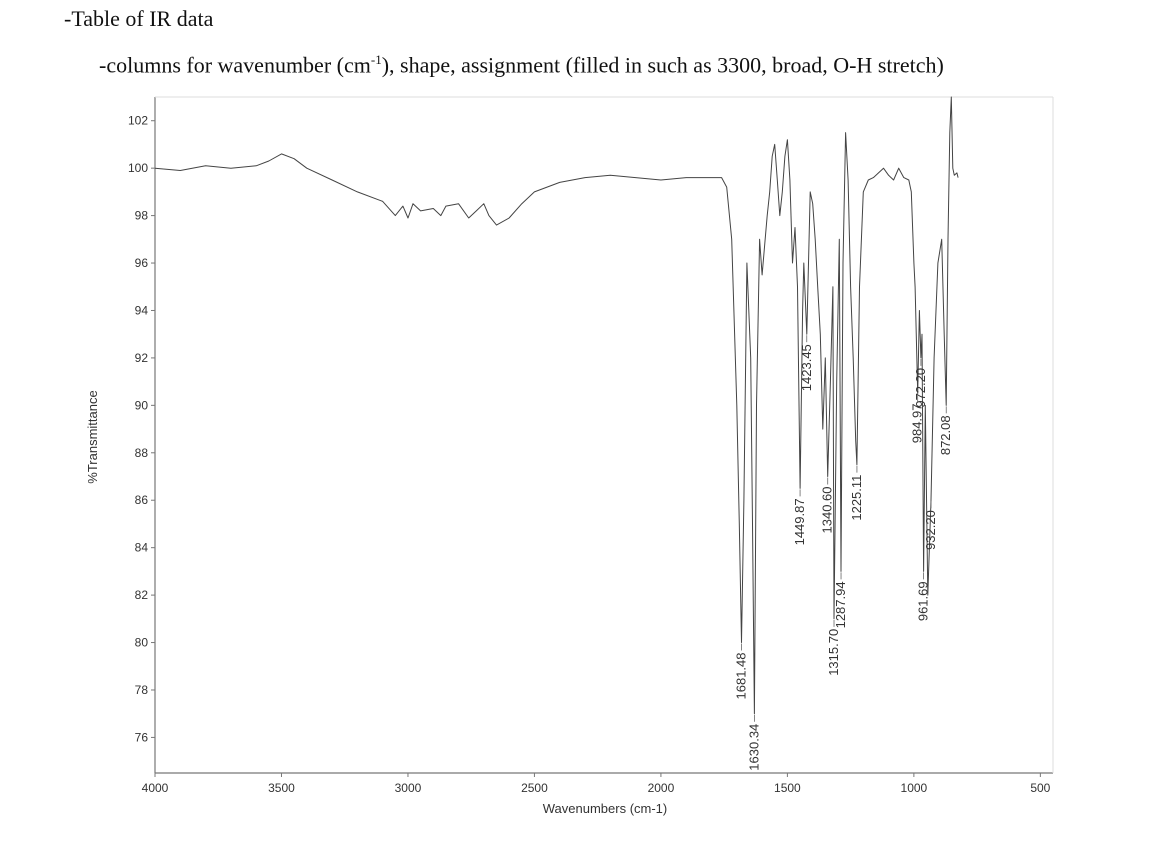 This screenshot has height=856, width=1164. I want to click on y-tick-label: 92, so click(142, 358).